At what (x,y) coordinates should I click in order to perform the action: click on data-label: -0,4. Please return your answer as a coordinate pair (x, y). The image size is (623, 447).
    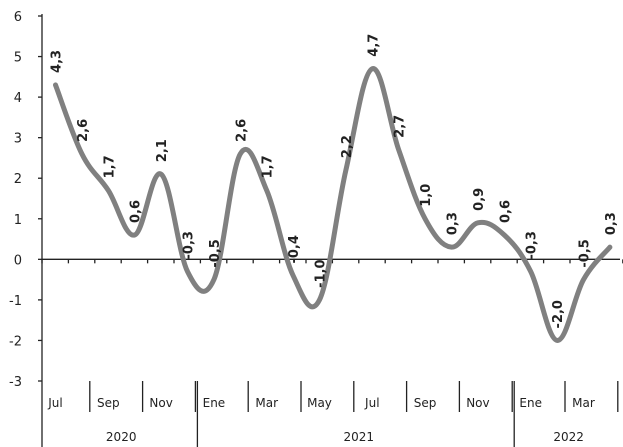
    Looking at the image, I should click on (294, 249).